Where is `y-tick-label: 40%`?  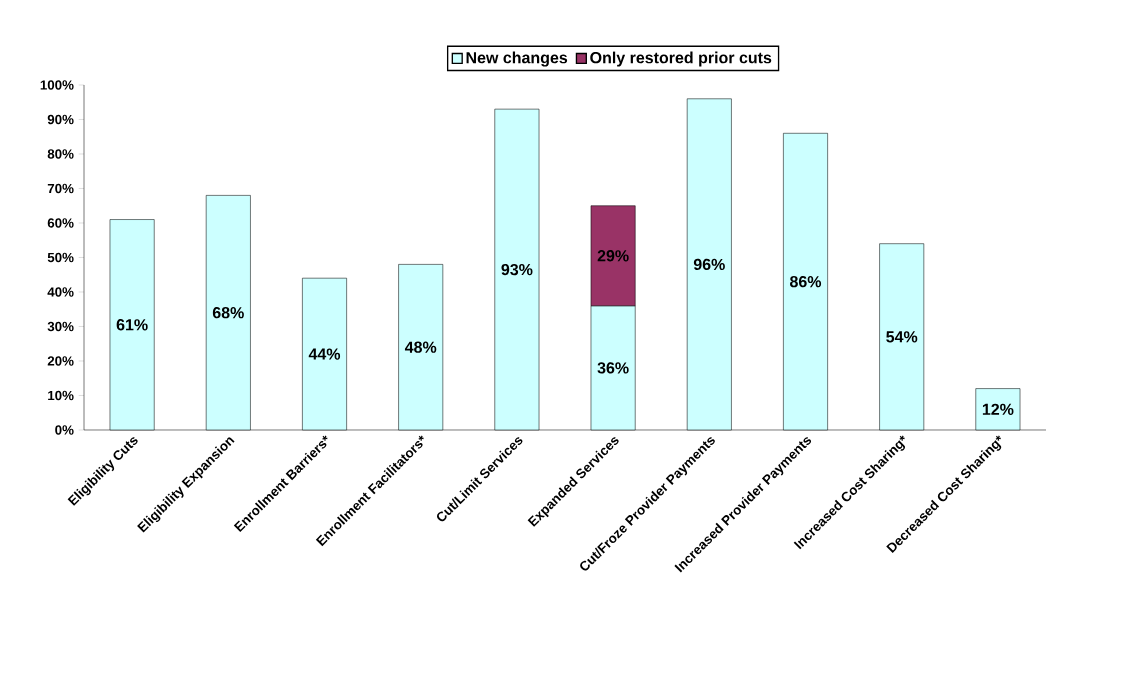 y-tick-label: 40% is located at coordinates (60, 292).